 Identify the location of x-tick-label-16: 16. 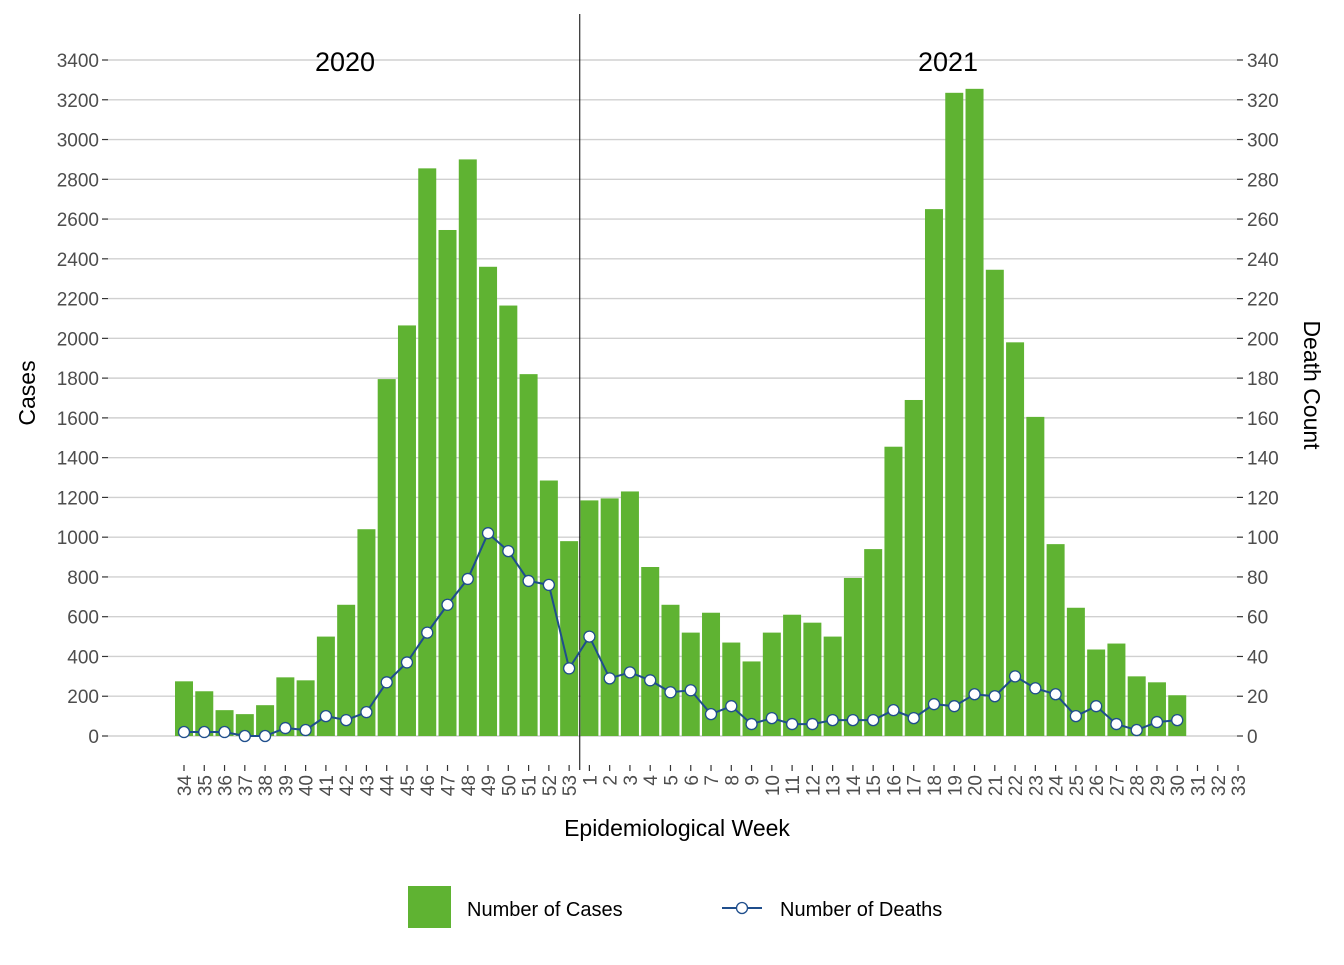
(894, 785).